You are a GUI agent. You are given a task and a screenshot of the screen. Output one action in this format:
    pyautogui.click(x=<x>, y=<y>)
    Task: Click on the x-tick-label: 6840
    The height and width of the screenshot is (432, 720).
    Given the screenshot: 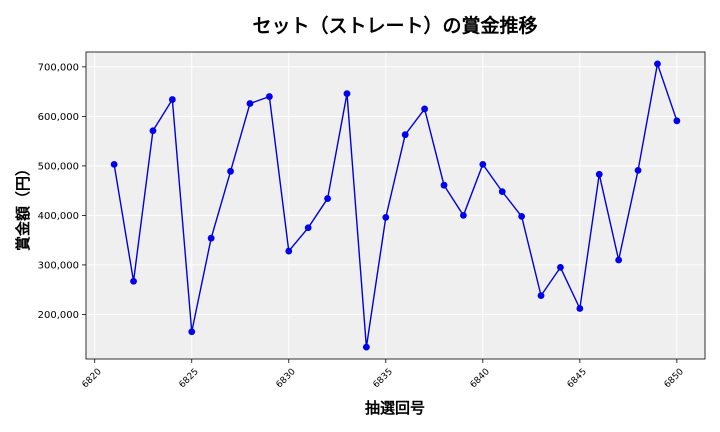 What is the action you would take?
    pyautogui.click(x=480, y=378)
    